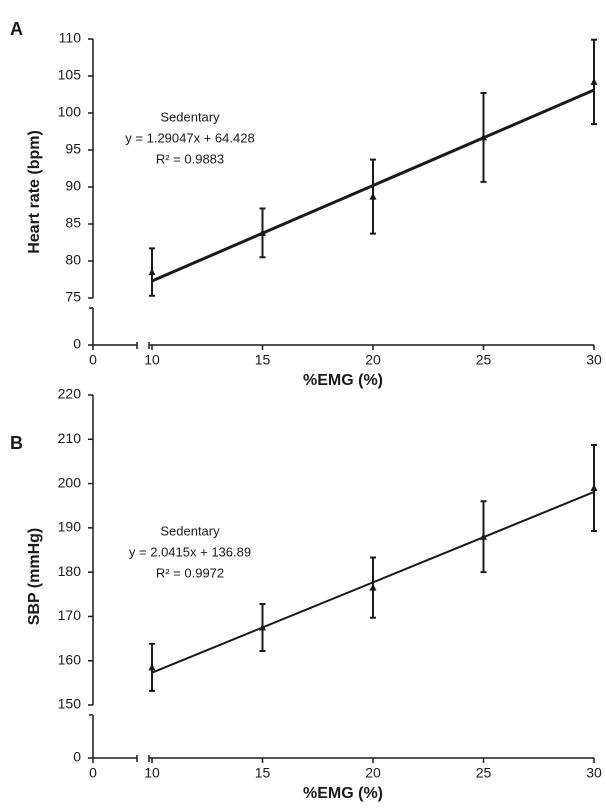 The height and width of the screenshot is (812, 606). Describe the element at coordinates (70, 394) in the screenshot. I see `y-tick-label: 220` at that location.